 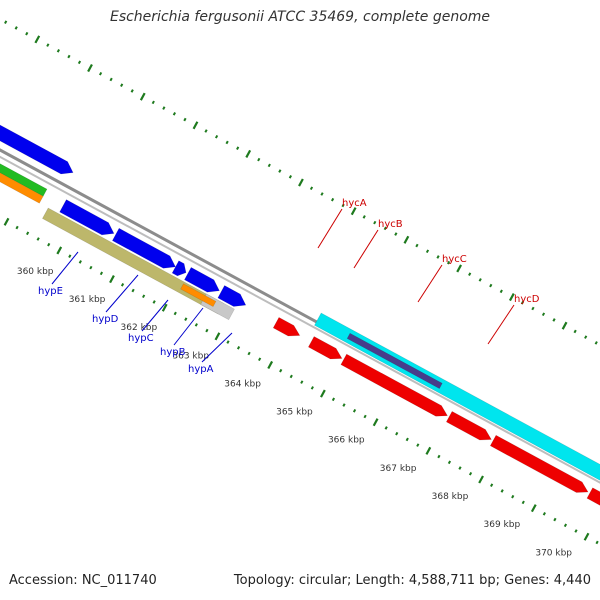 I want to click on scale-label: 361 kbp, so click(x=87, y=300).